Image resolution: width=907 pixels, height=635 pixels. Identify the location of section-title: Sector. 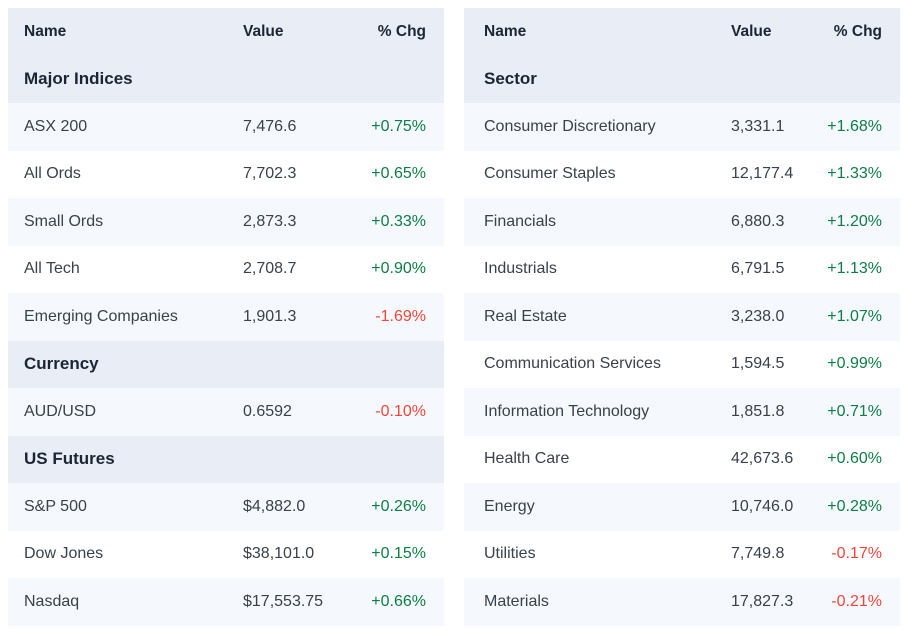
(510, 79).